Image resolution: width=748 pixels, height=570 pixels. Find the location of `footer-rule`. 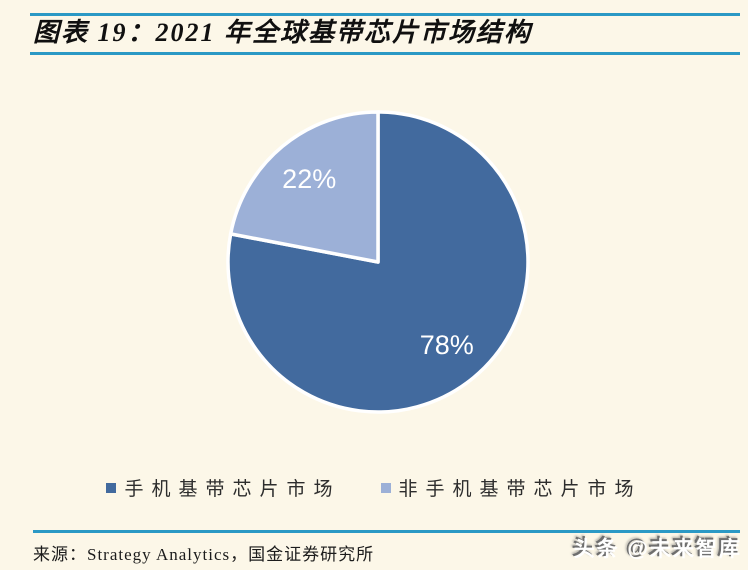

footer-rule is located at coordinates (386, 531).